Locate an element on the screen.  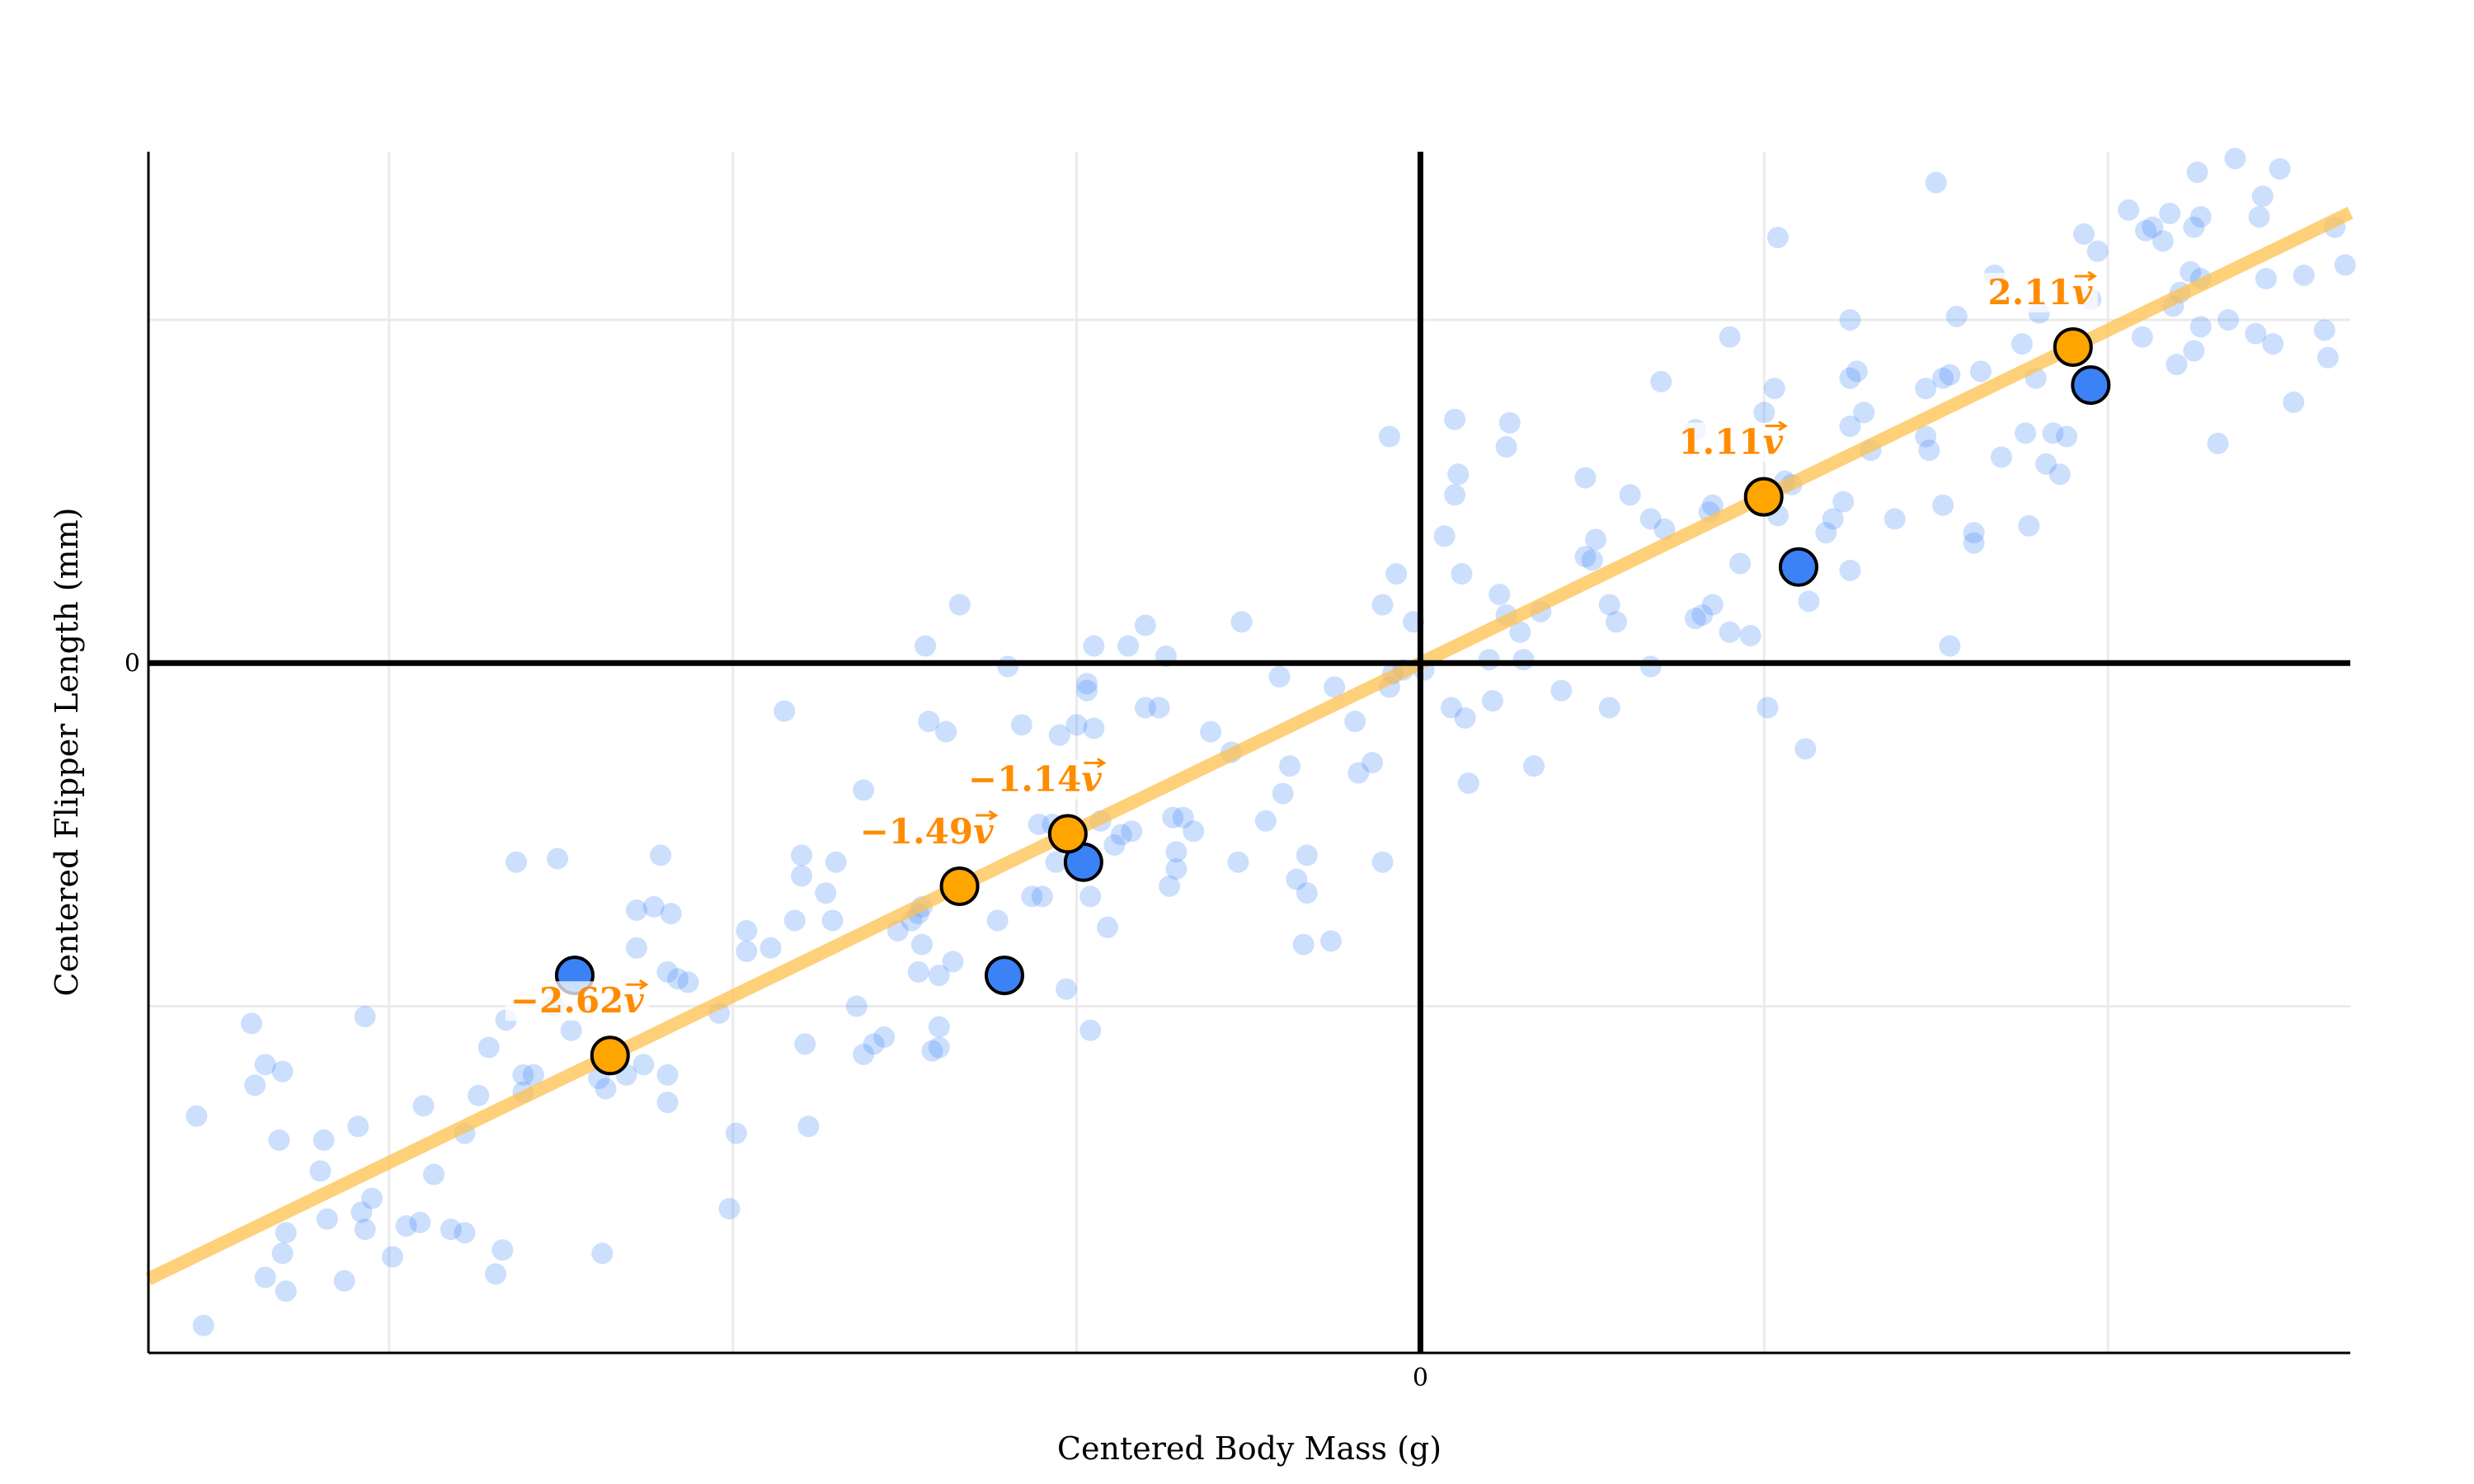
x-tick-label: 0 is located at coordinates (1420, 1378).